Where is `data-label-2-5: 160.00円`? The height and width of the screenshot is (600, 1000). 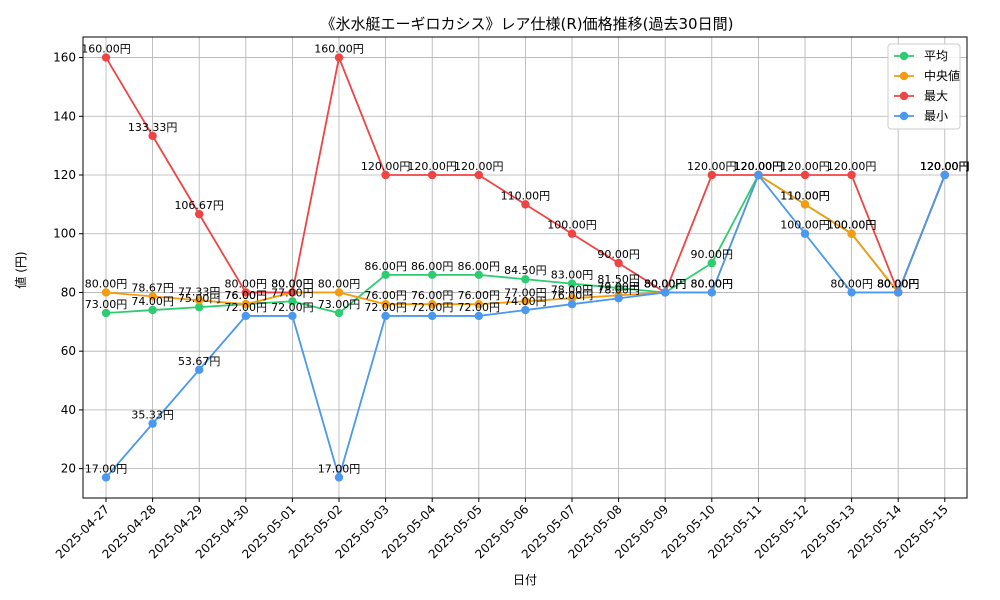
data-label-2-5: 160.00円 is located at coordinates (339, 49).